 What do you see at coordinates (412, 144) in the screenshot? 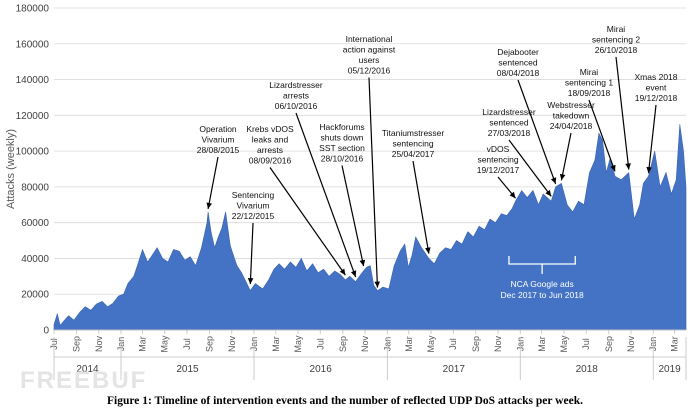
I see `annotation-label: sentencing` at bounding box center [412, 144].